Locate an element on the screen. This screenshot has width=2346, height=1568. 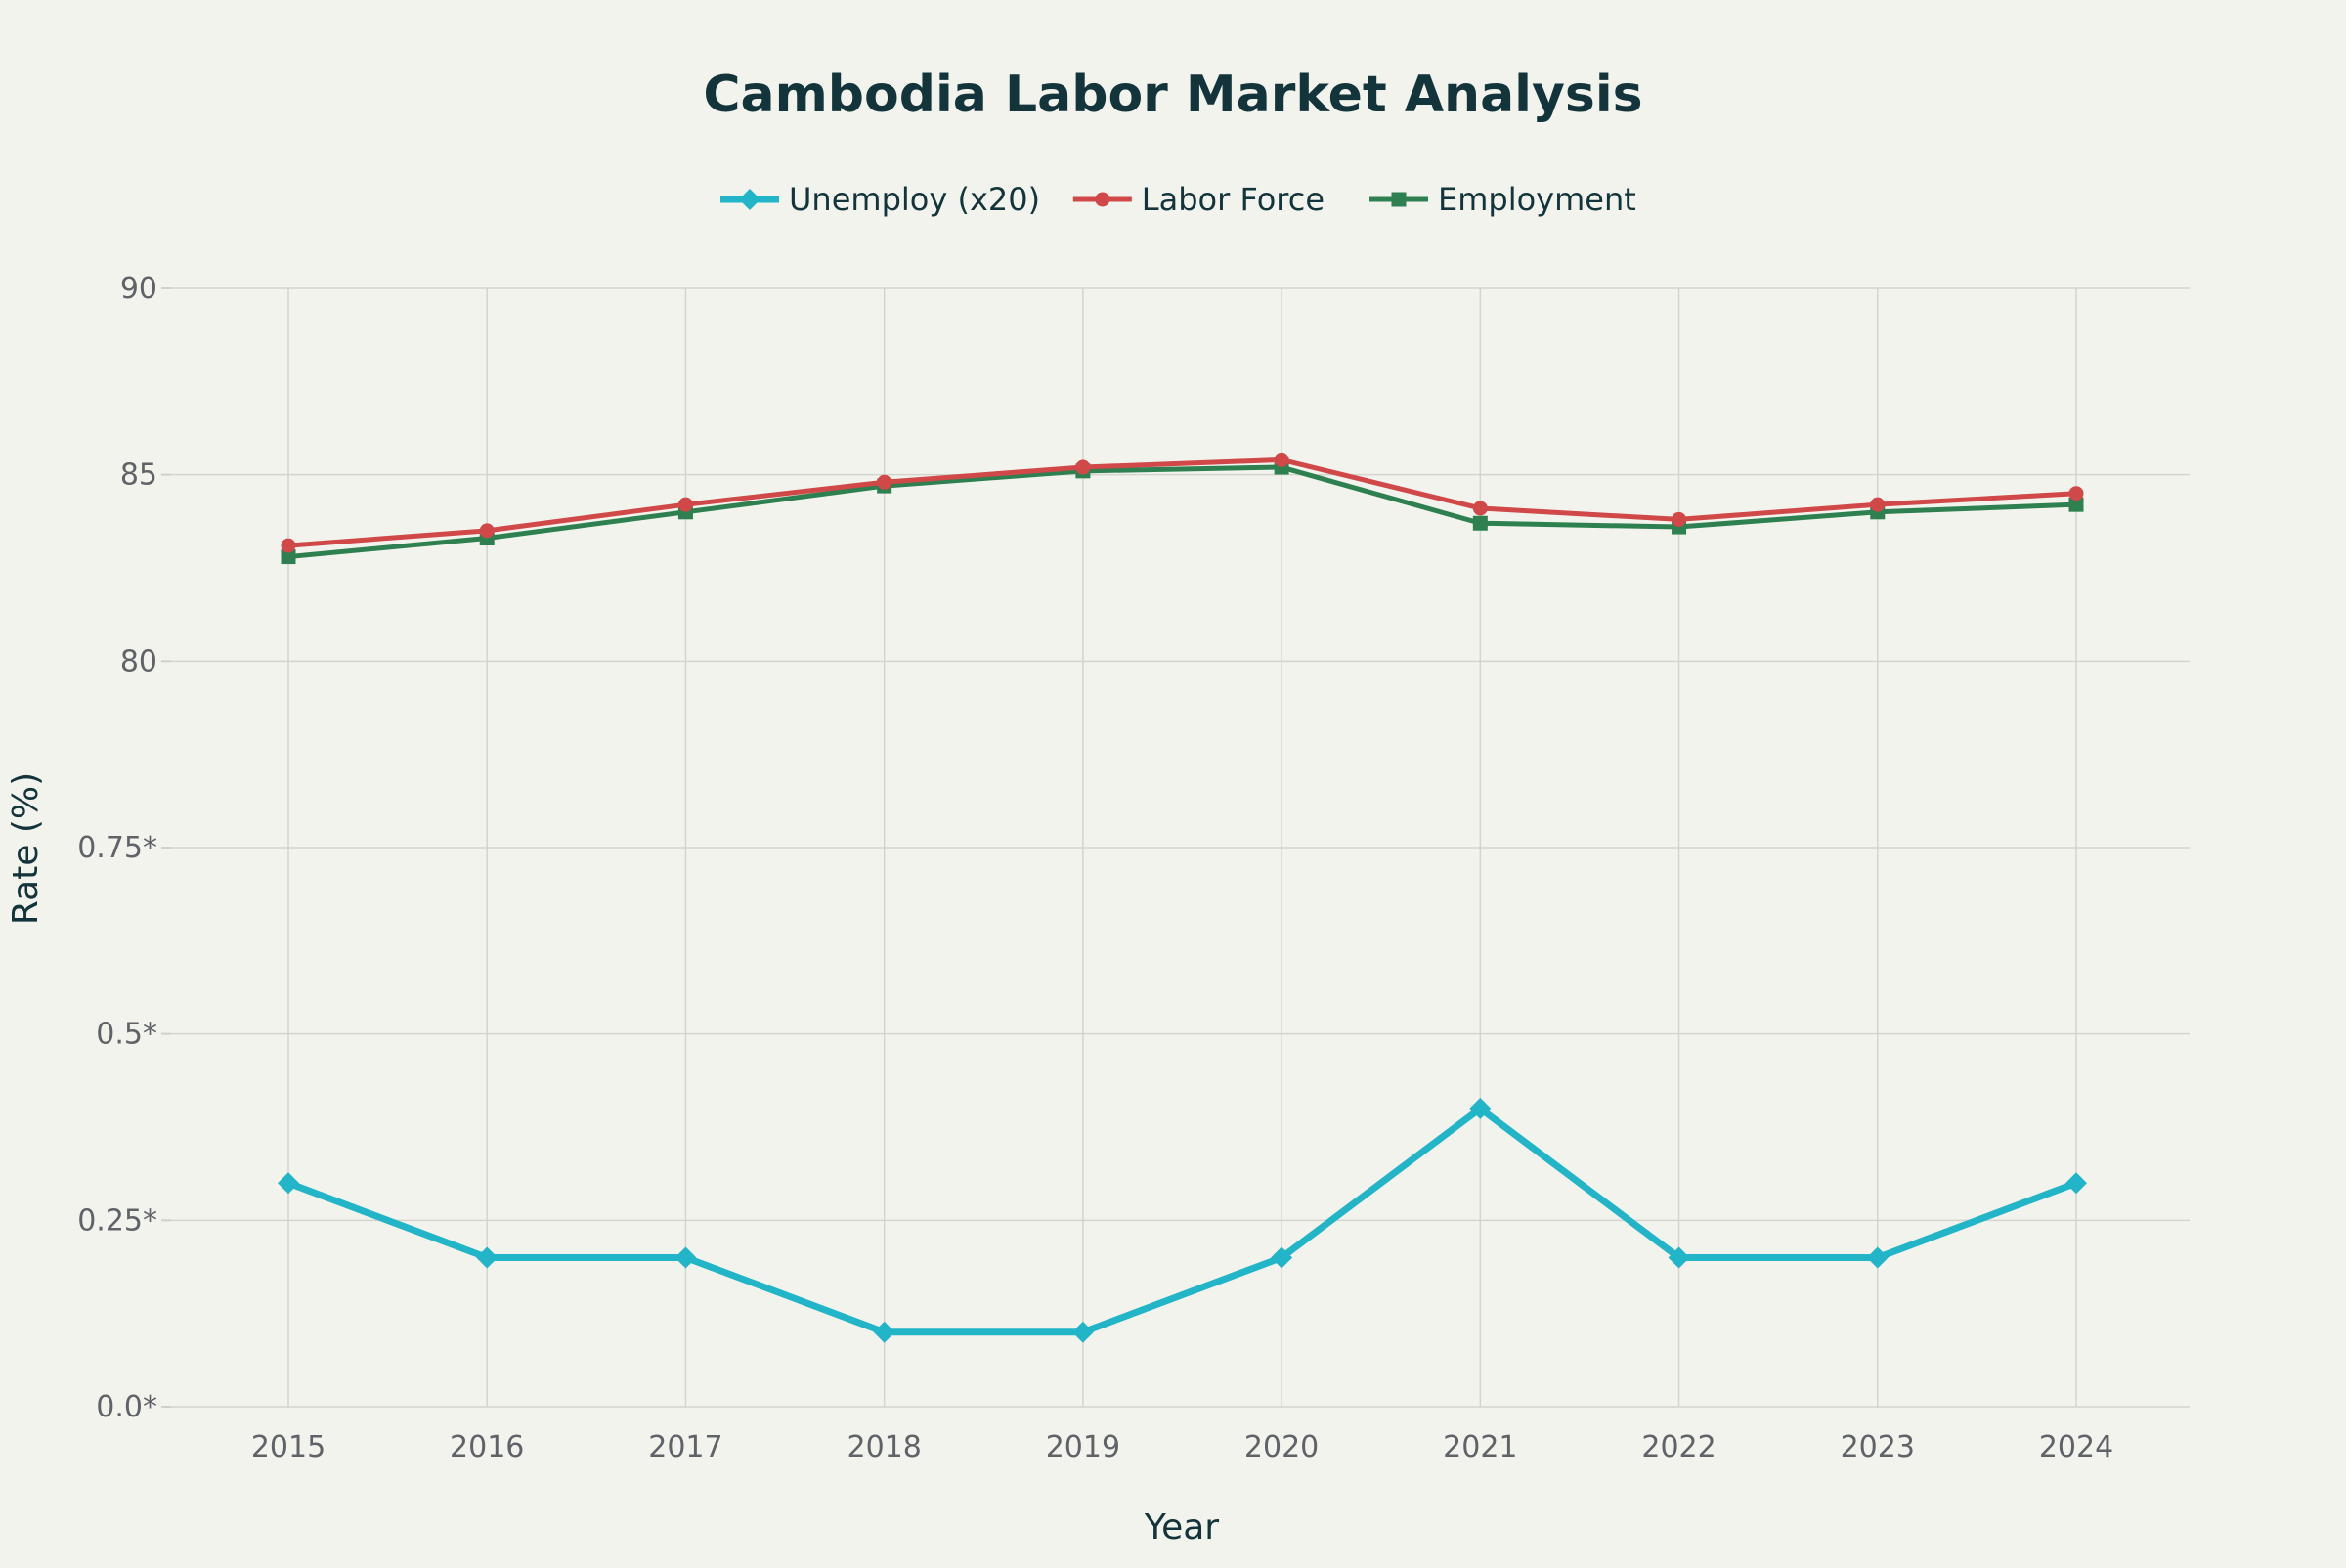
legend-label: Labor Force is located at coordinates (1234, 200).